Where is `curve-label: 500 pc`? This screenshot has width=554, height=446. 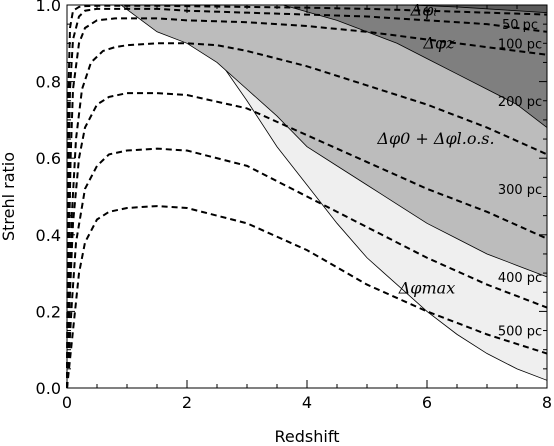 curve-label: 500 pc is located at coordinates (520, 332).